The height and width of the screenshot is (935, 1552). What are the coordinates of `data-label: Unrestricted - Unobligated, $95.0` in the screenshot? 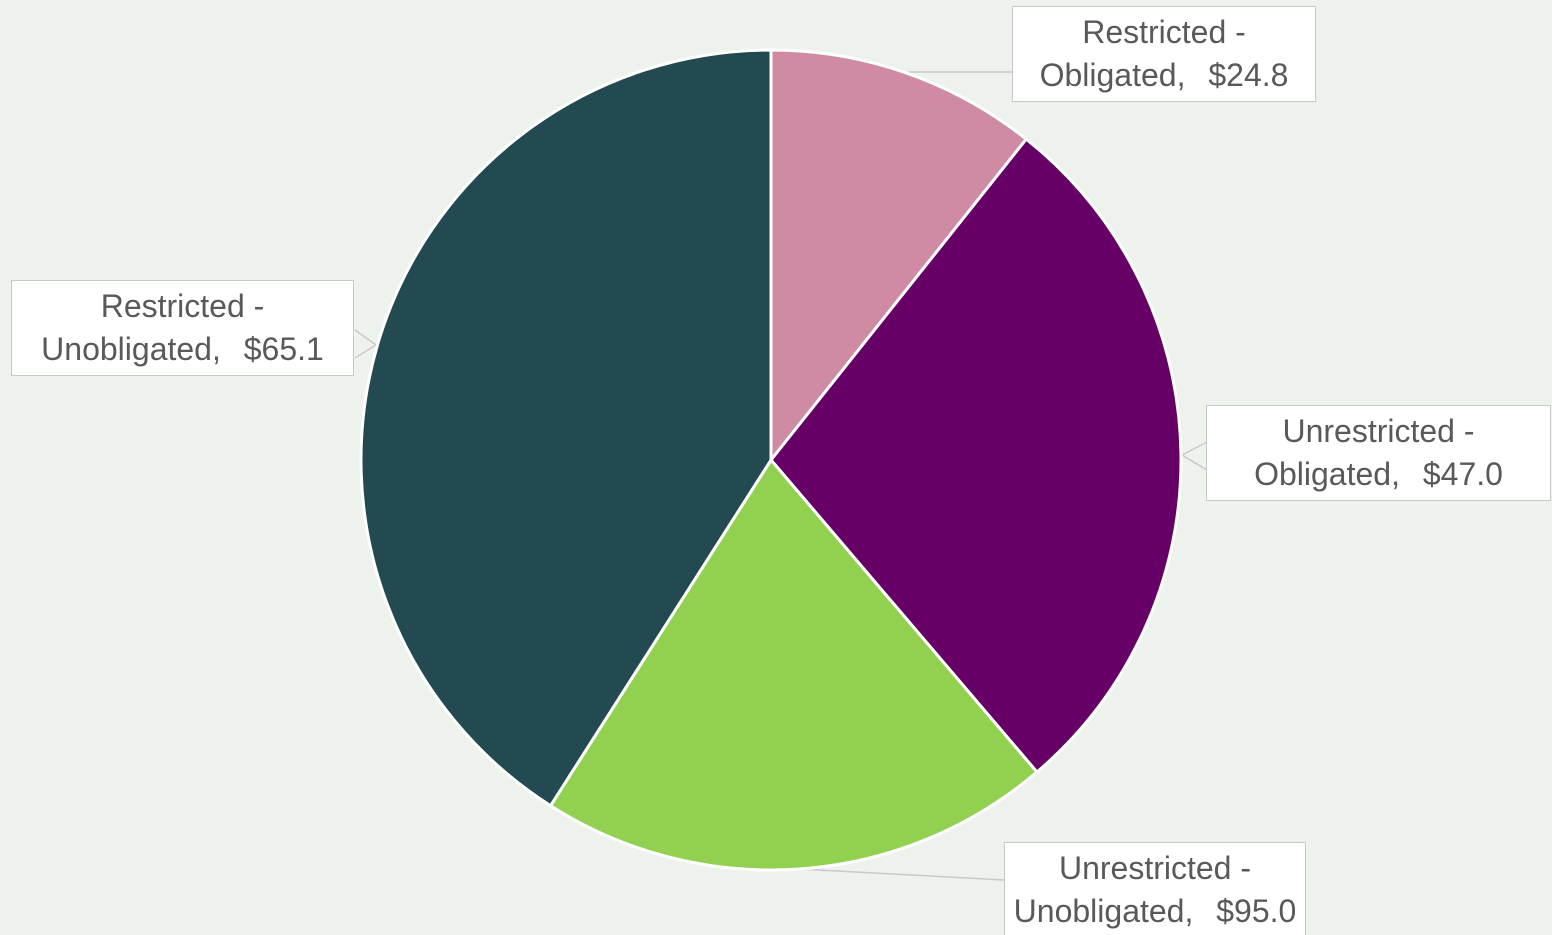 It's located at (1155, 888).